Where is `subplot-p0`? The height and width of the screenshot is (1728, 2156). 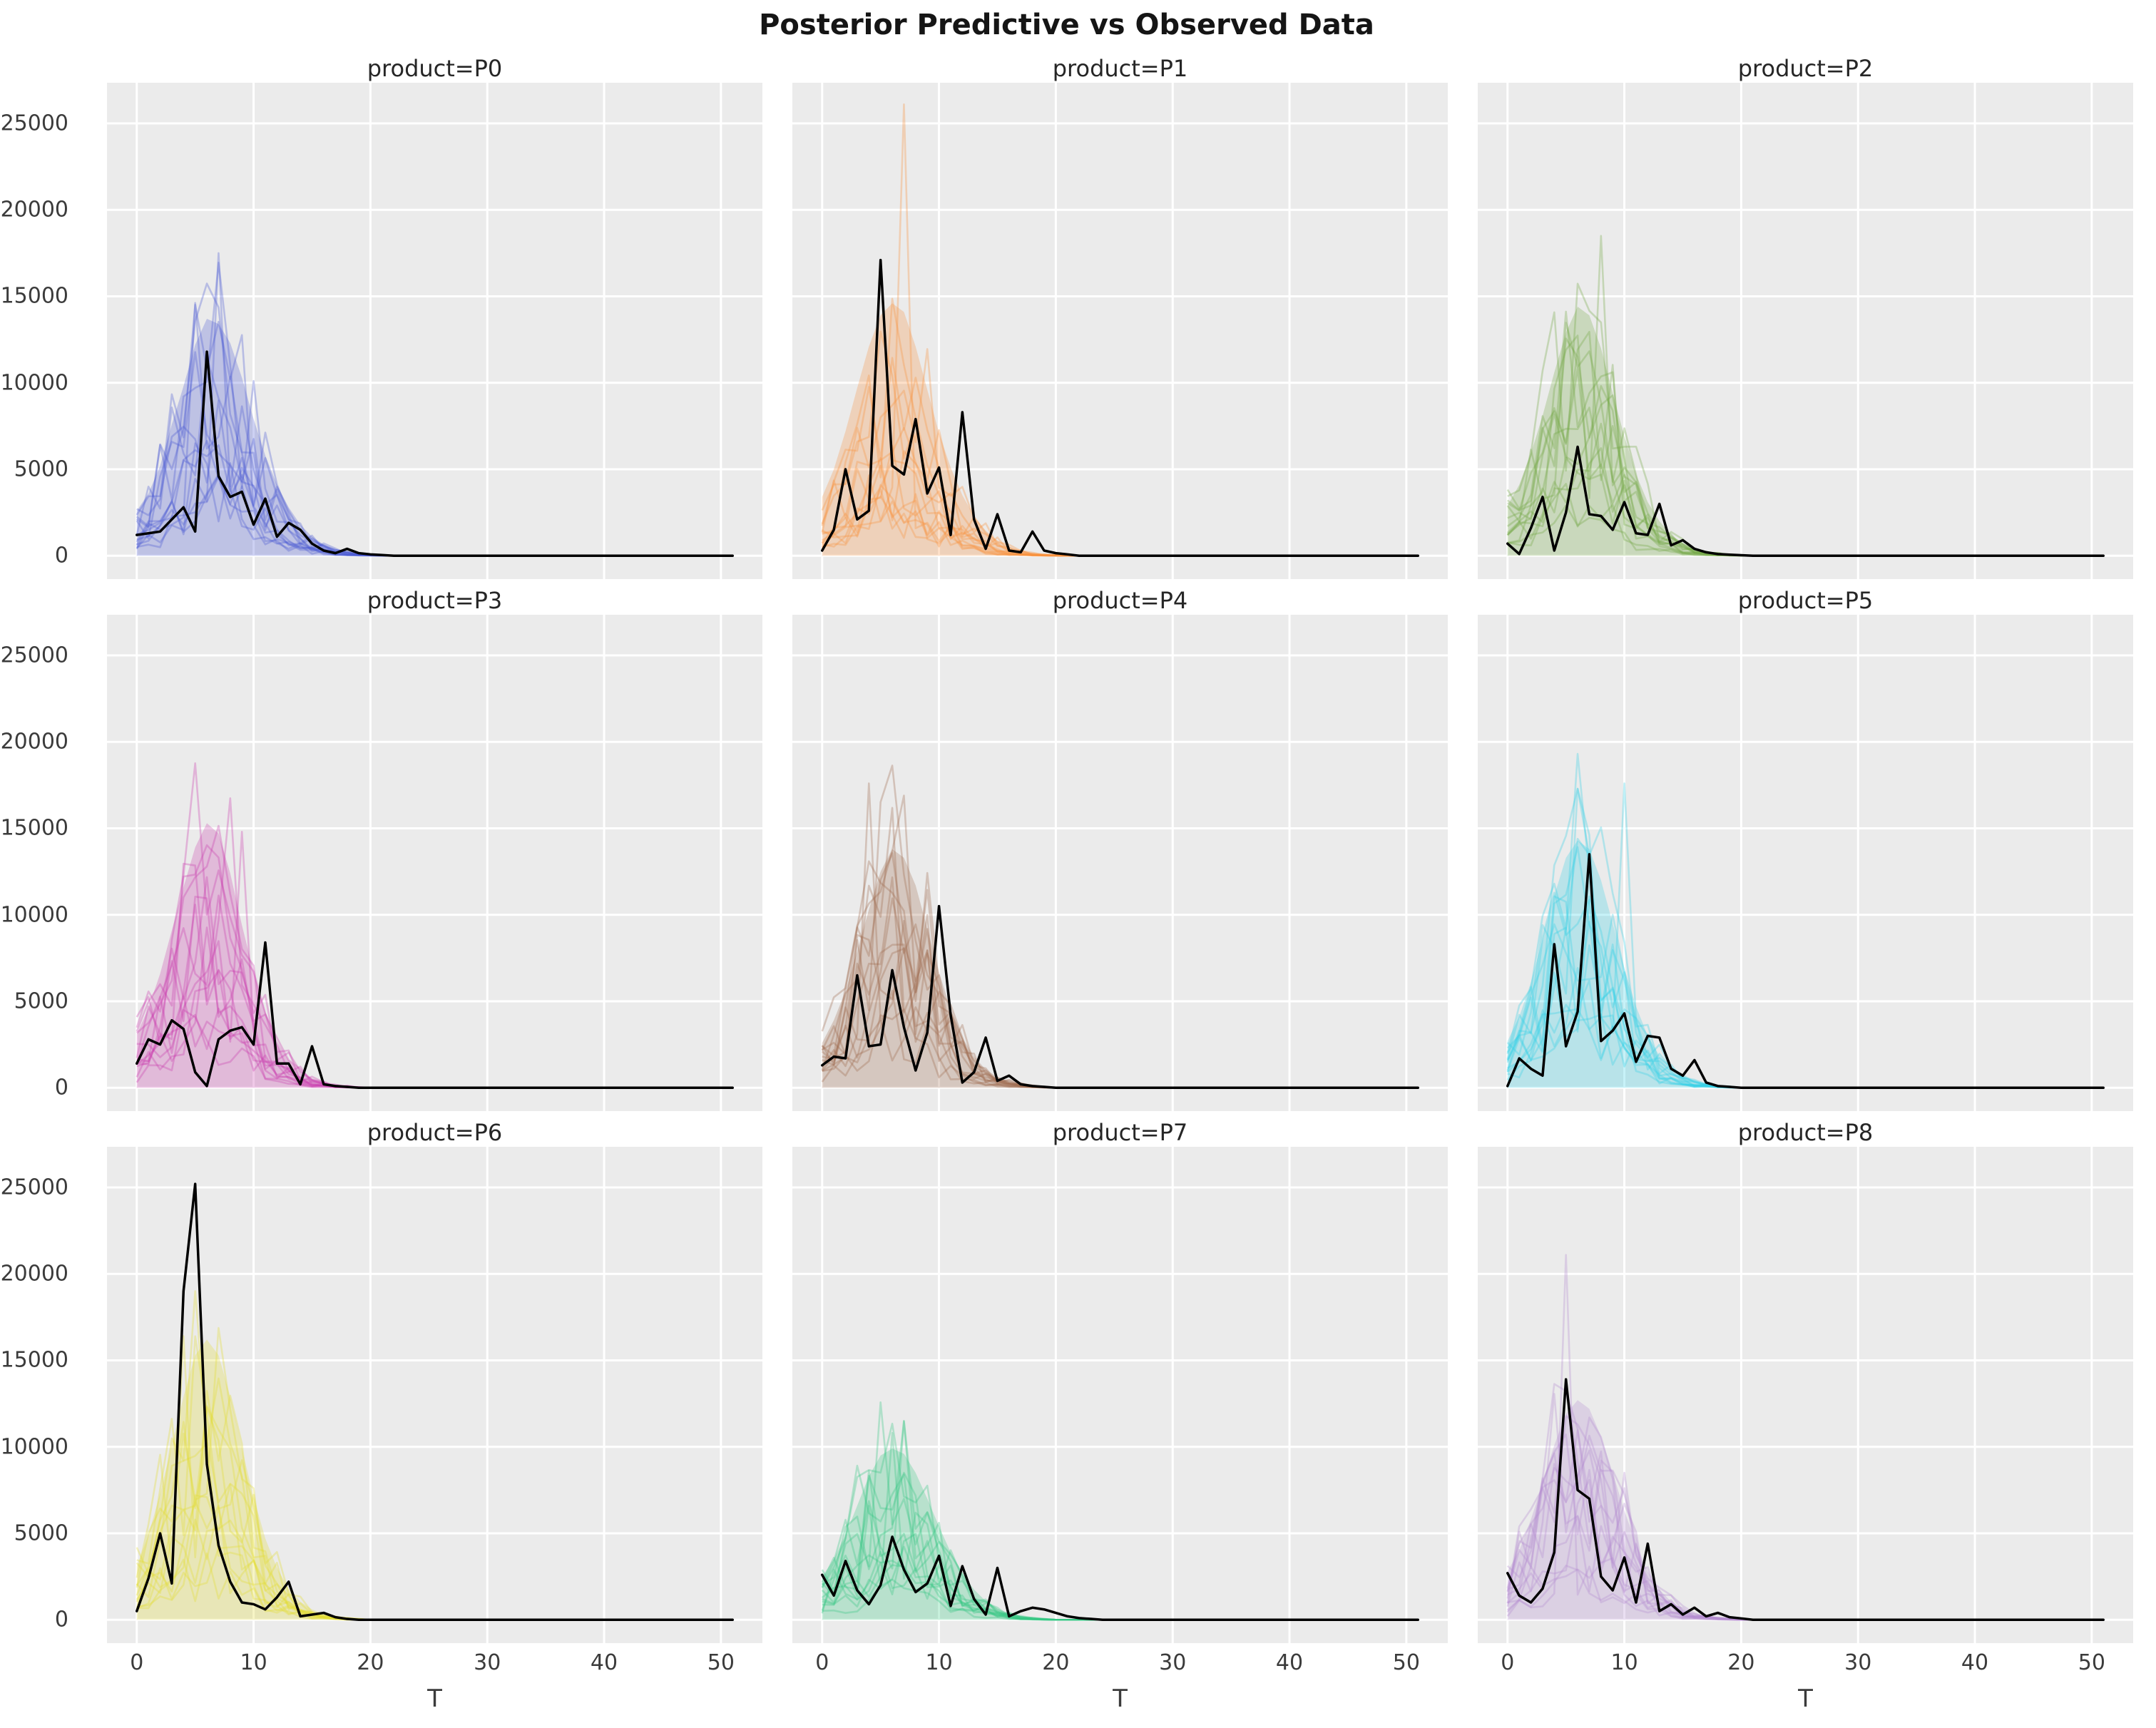
subplot-p0 is located at coordinates (434, 331).